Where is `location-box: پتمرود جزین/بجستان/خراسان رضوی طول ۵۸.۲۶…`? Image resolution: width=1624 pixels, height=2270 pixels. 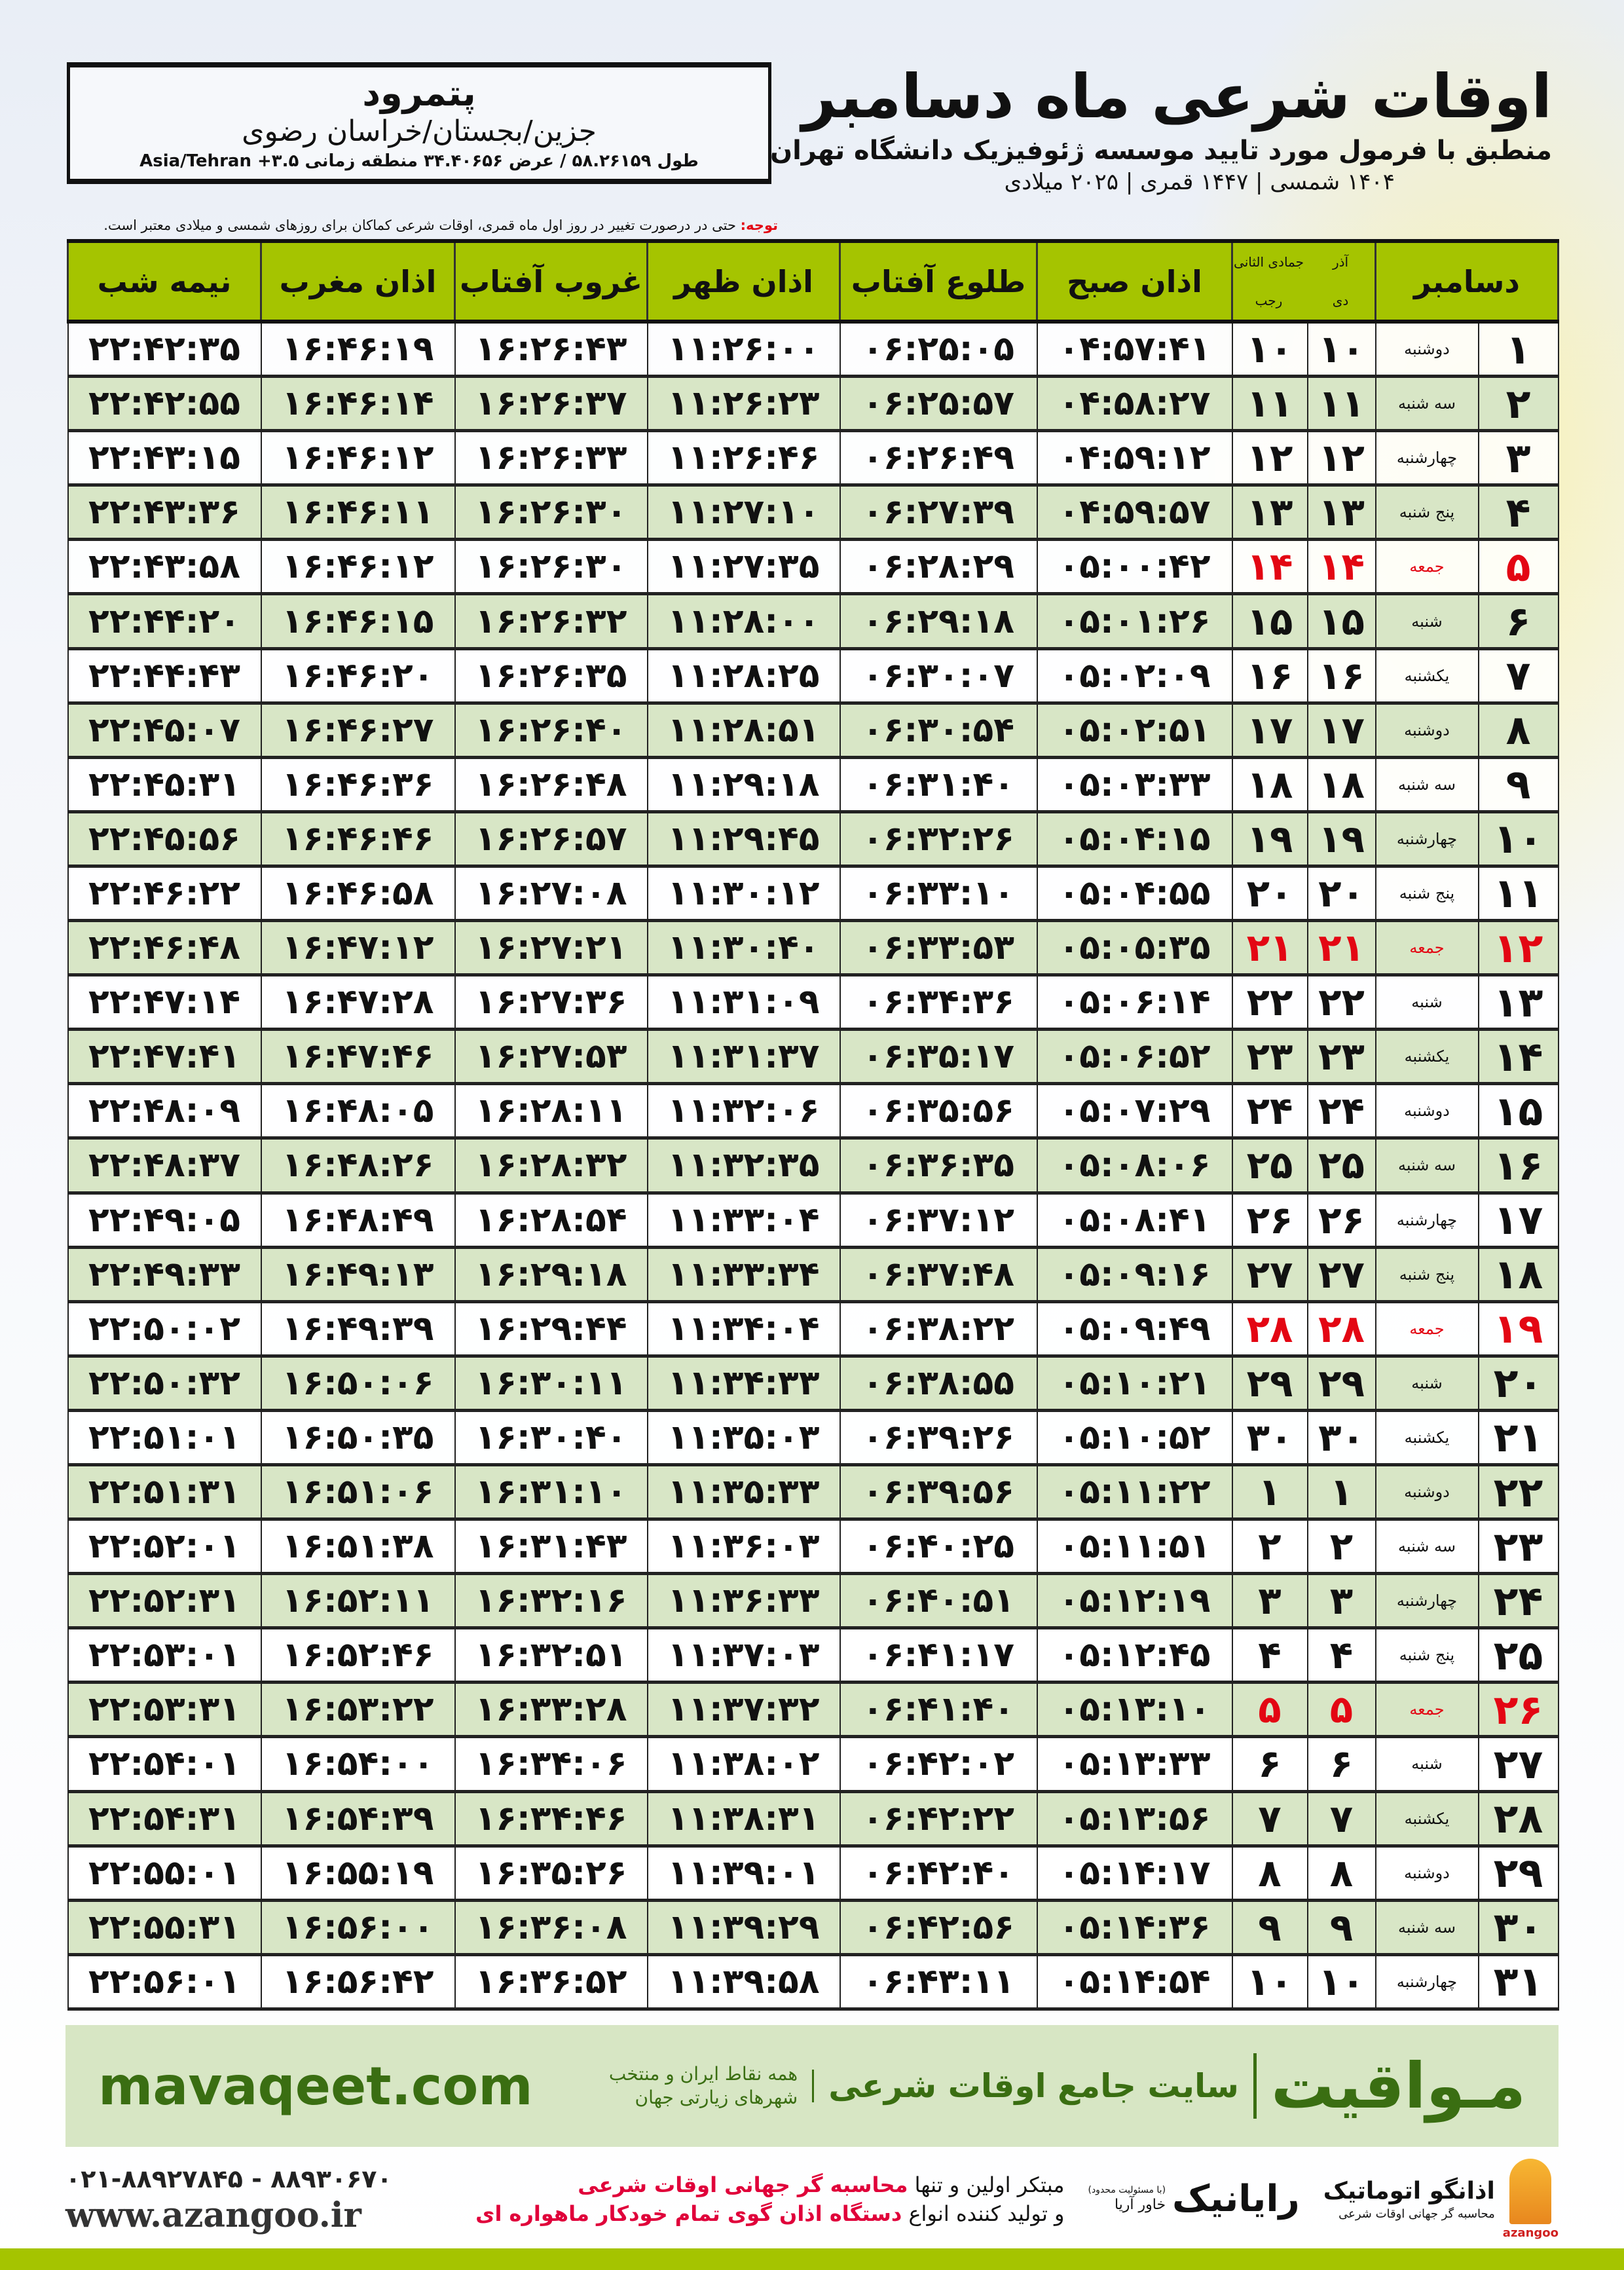
location-box: پتمرود جزین/بجستان/خراسان رضوی طول ۵۸.۲۶… is located at coordinates (419, 123).